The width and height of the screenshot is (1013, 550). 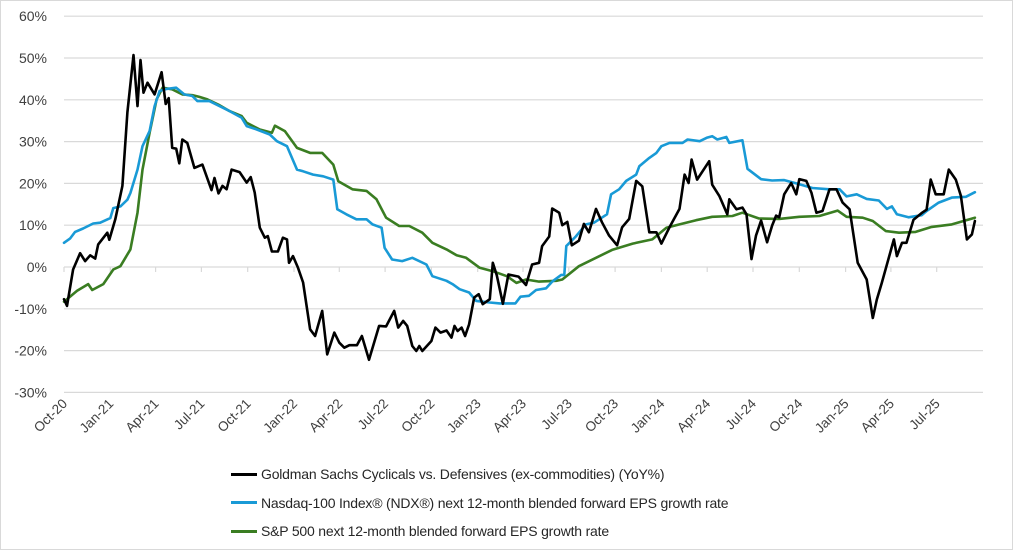 I want to click on x-tick-label: Jul-21, so click(x=189, y=414).